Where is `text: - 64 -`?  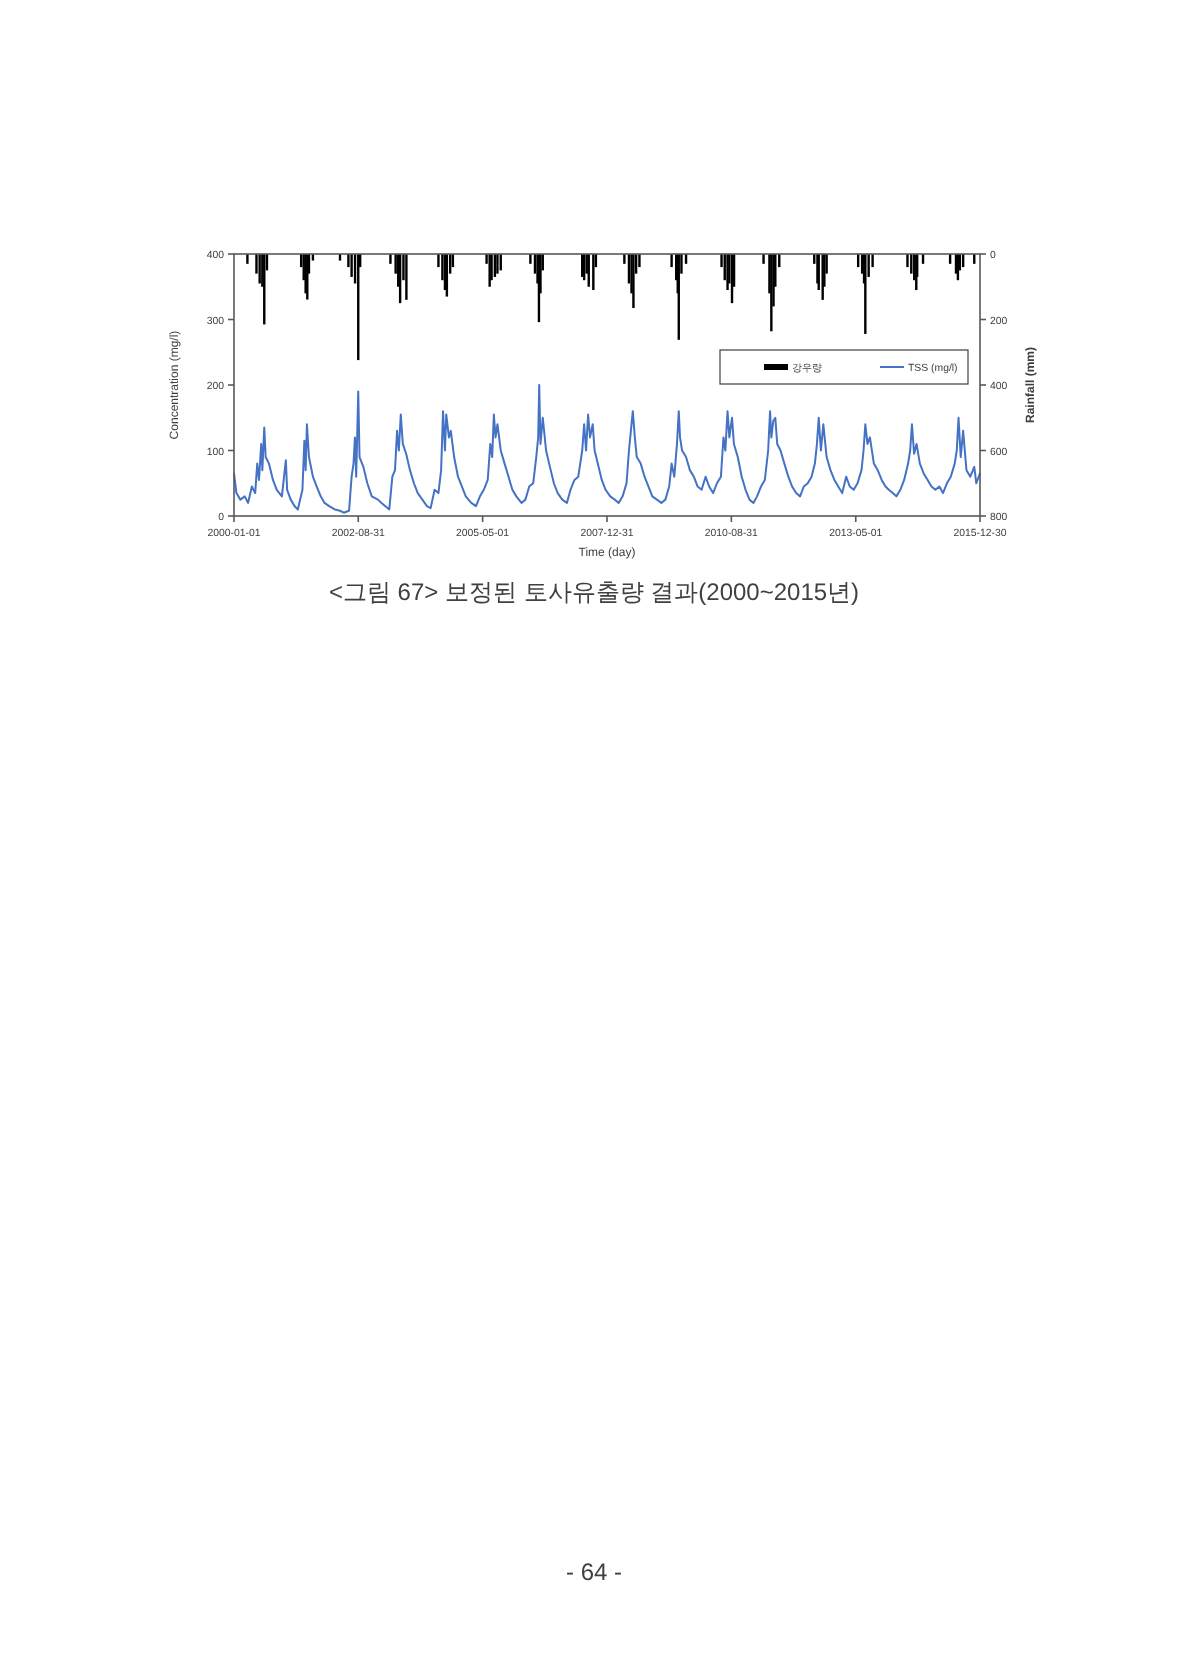
text: - 64 - is located at coordinates (594, 1572).